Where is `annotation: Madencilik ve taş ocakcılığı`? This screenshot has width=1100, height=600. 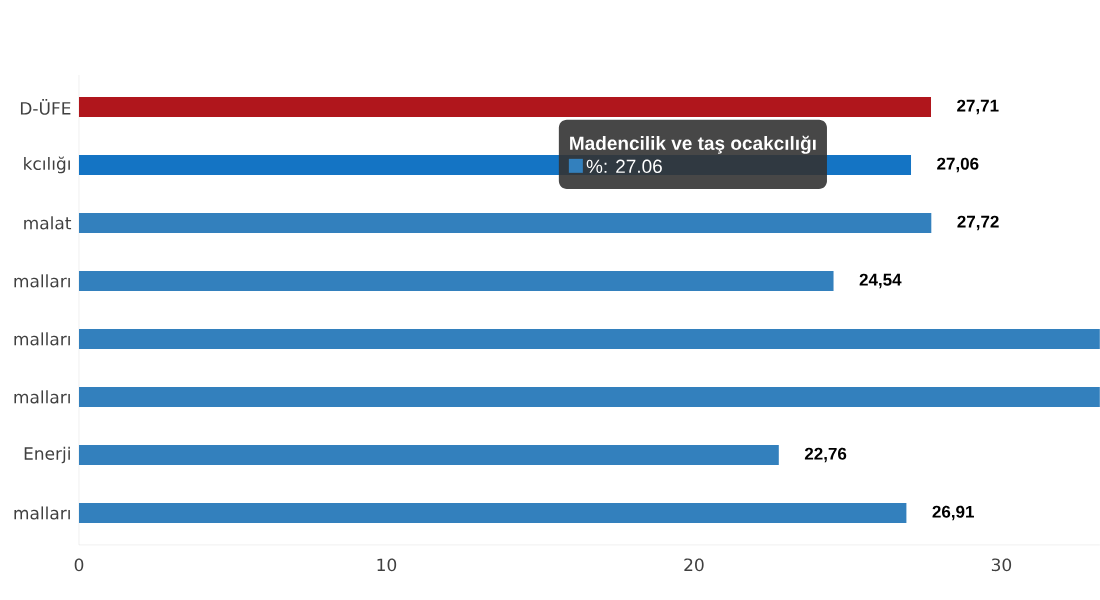 annotation: Madencilik ve taş ocakcılığı is located at coordinates (693, 144).